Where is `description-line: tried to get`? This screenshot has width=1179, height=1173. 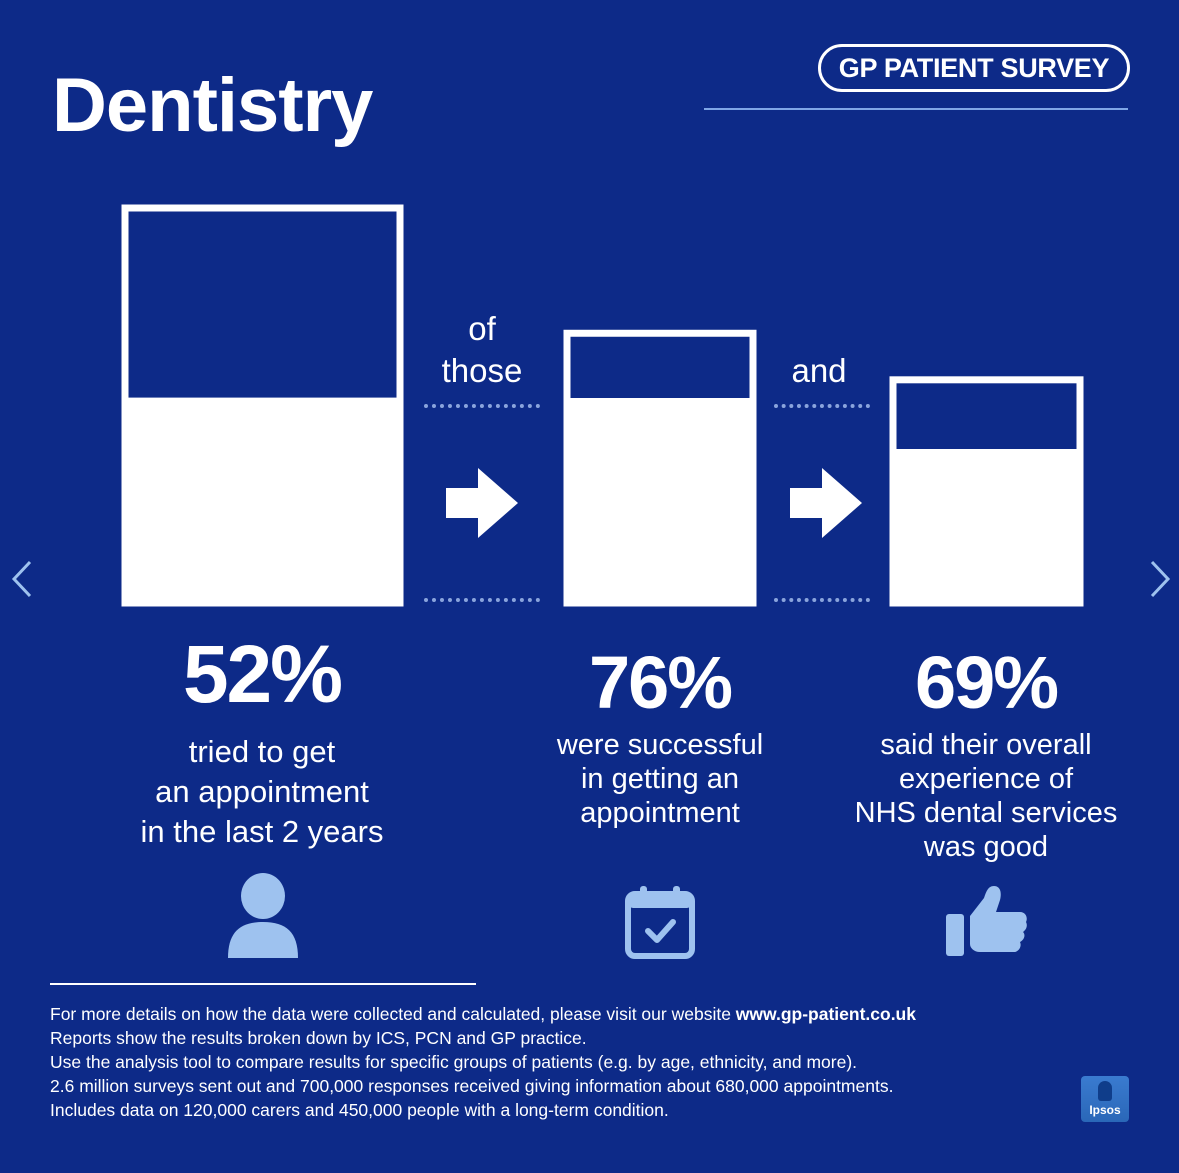
description-line: tried to get is located at coordinates (262, 751).